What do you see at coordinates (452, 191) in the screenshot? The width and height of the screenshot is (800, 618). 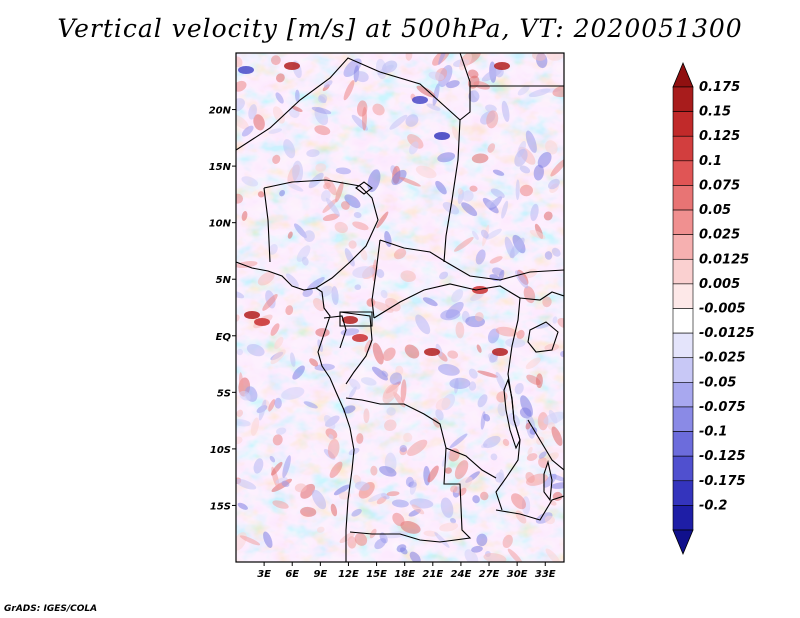 I see `border-chad-sudan` at bounding box center [452, 191].